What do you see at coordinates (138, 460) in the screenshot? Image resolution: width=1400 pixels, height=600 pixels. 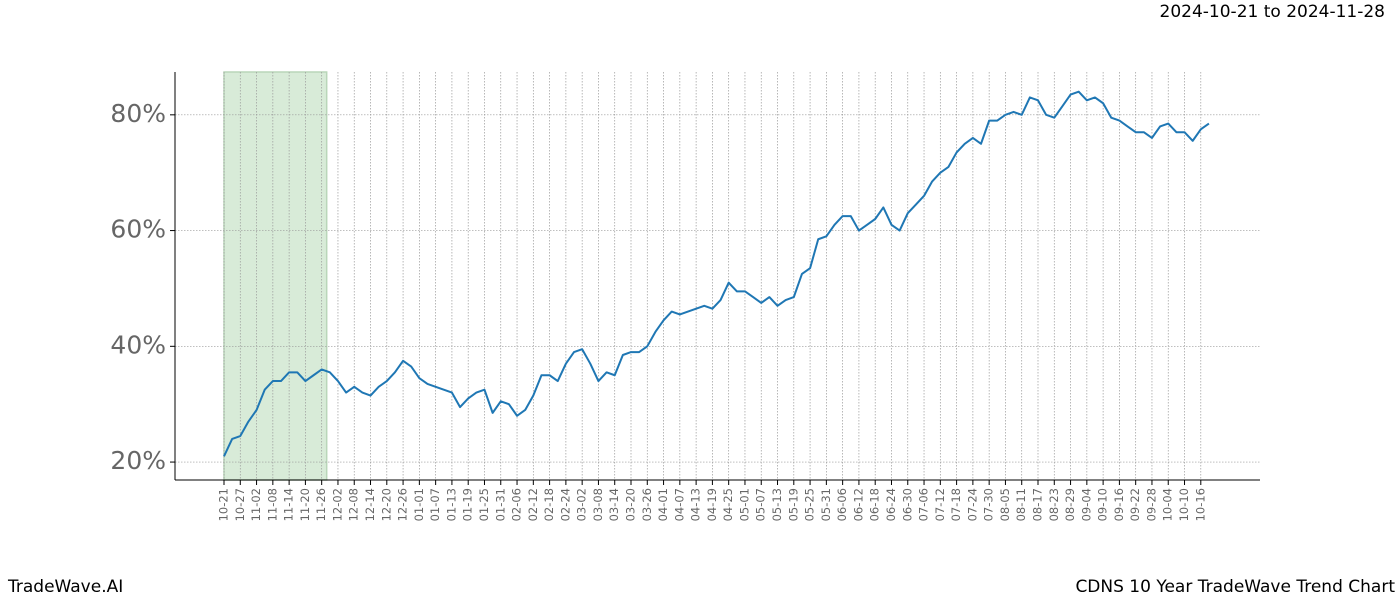 I see `y-tick-label: 20%` at bounding box center [138, 460].